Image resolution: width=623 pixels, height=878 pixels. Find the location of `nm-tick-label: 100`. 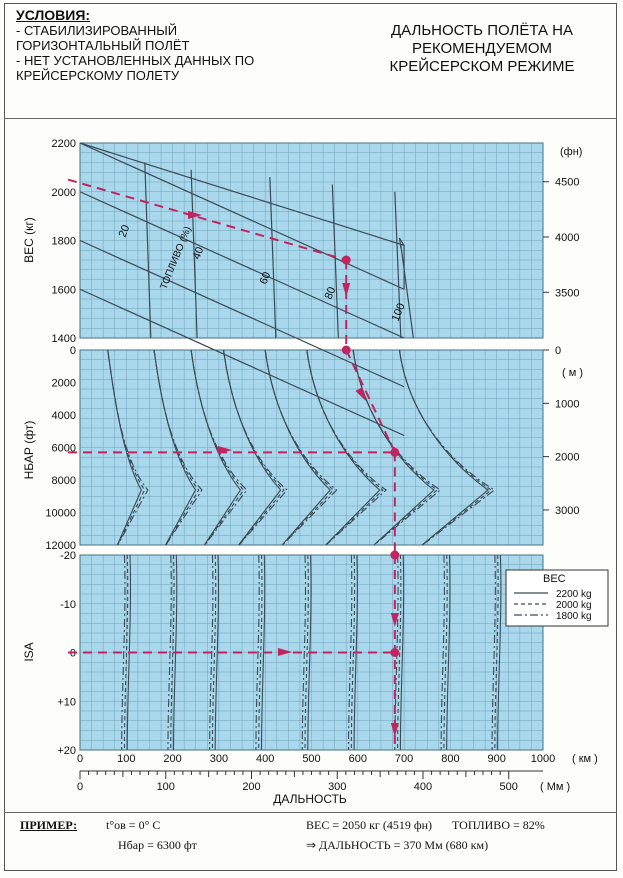

nm-tick-label: 100 is located at coordinates (166, 787).